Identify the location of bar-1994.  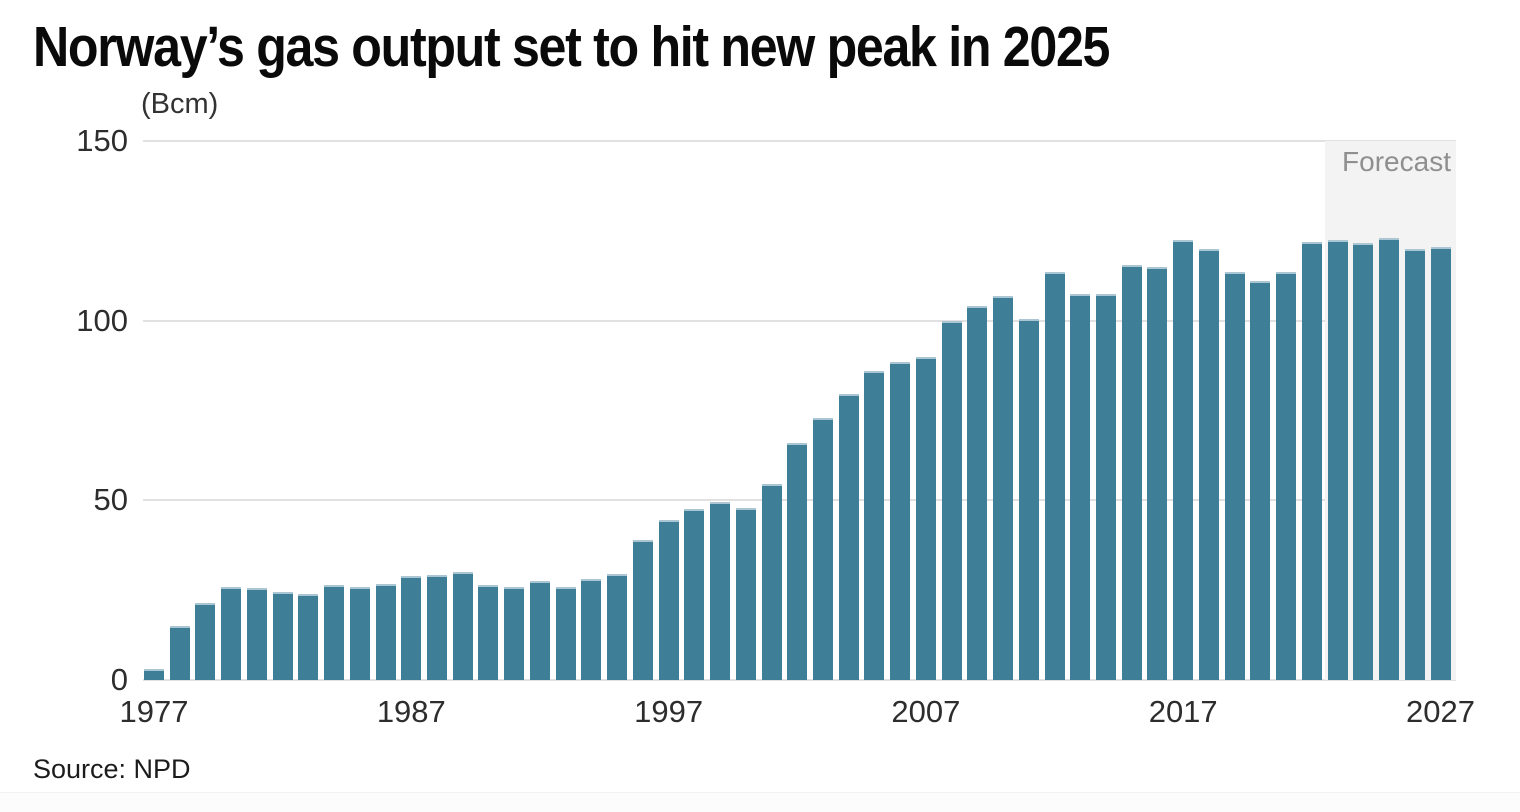
(591, 629).